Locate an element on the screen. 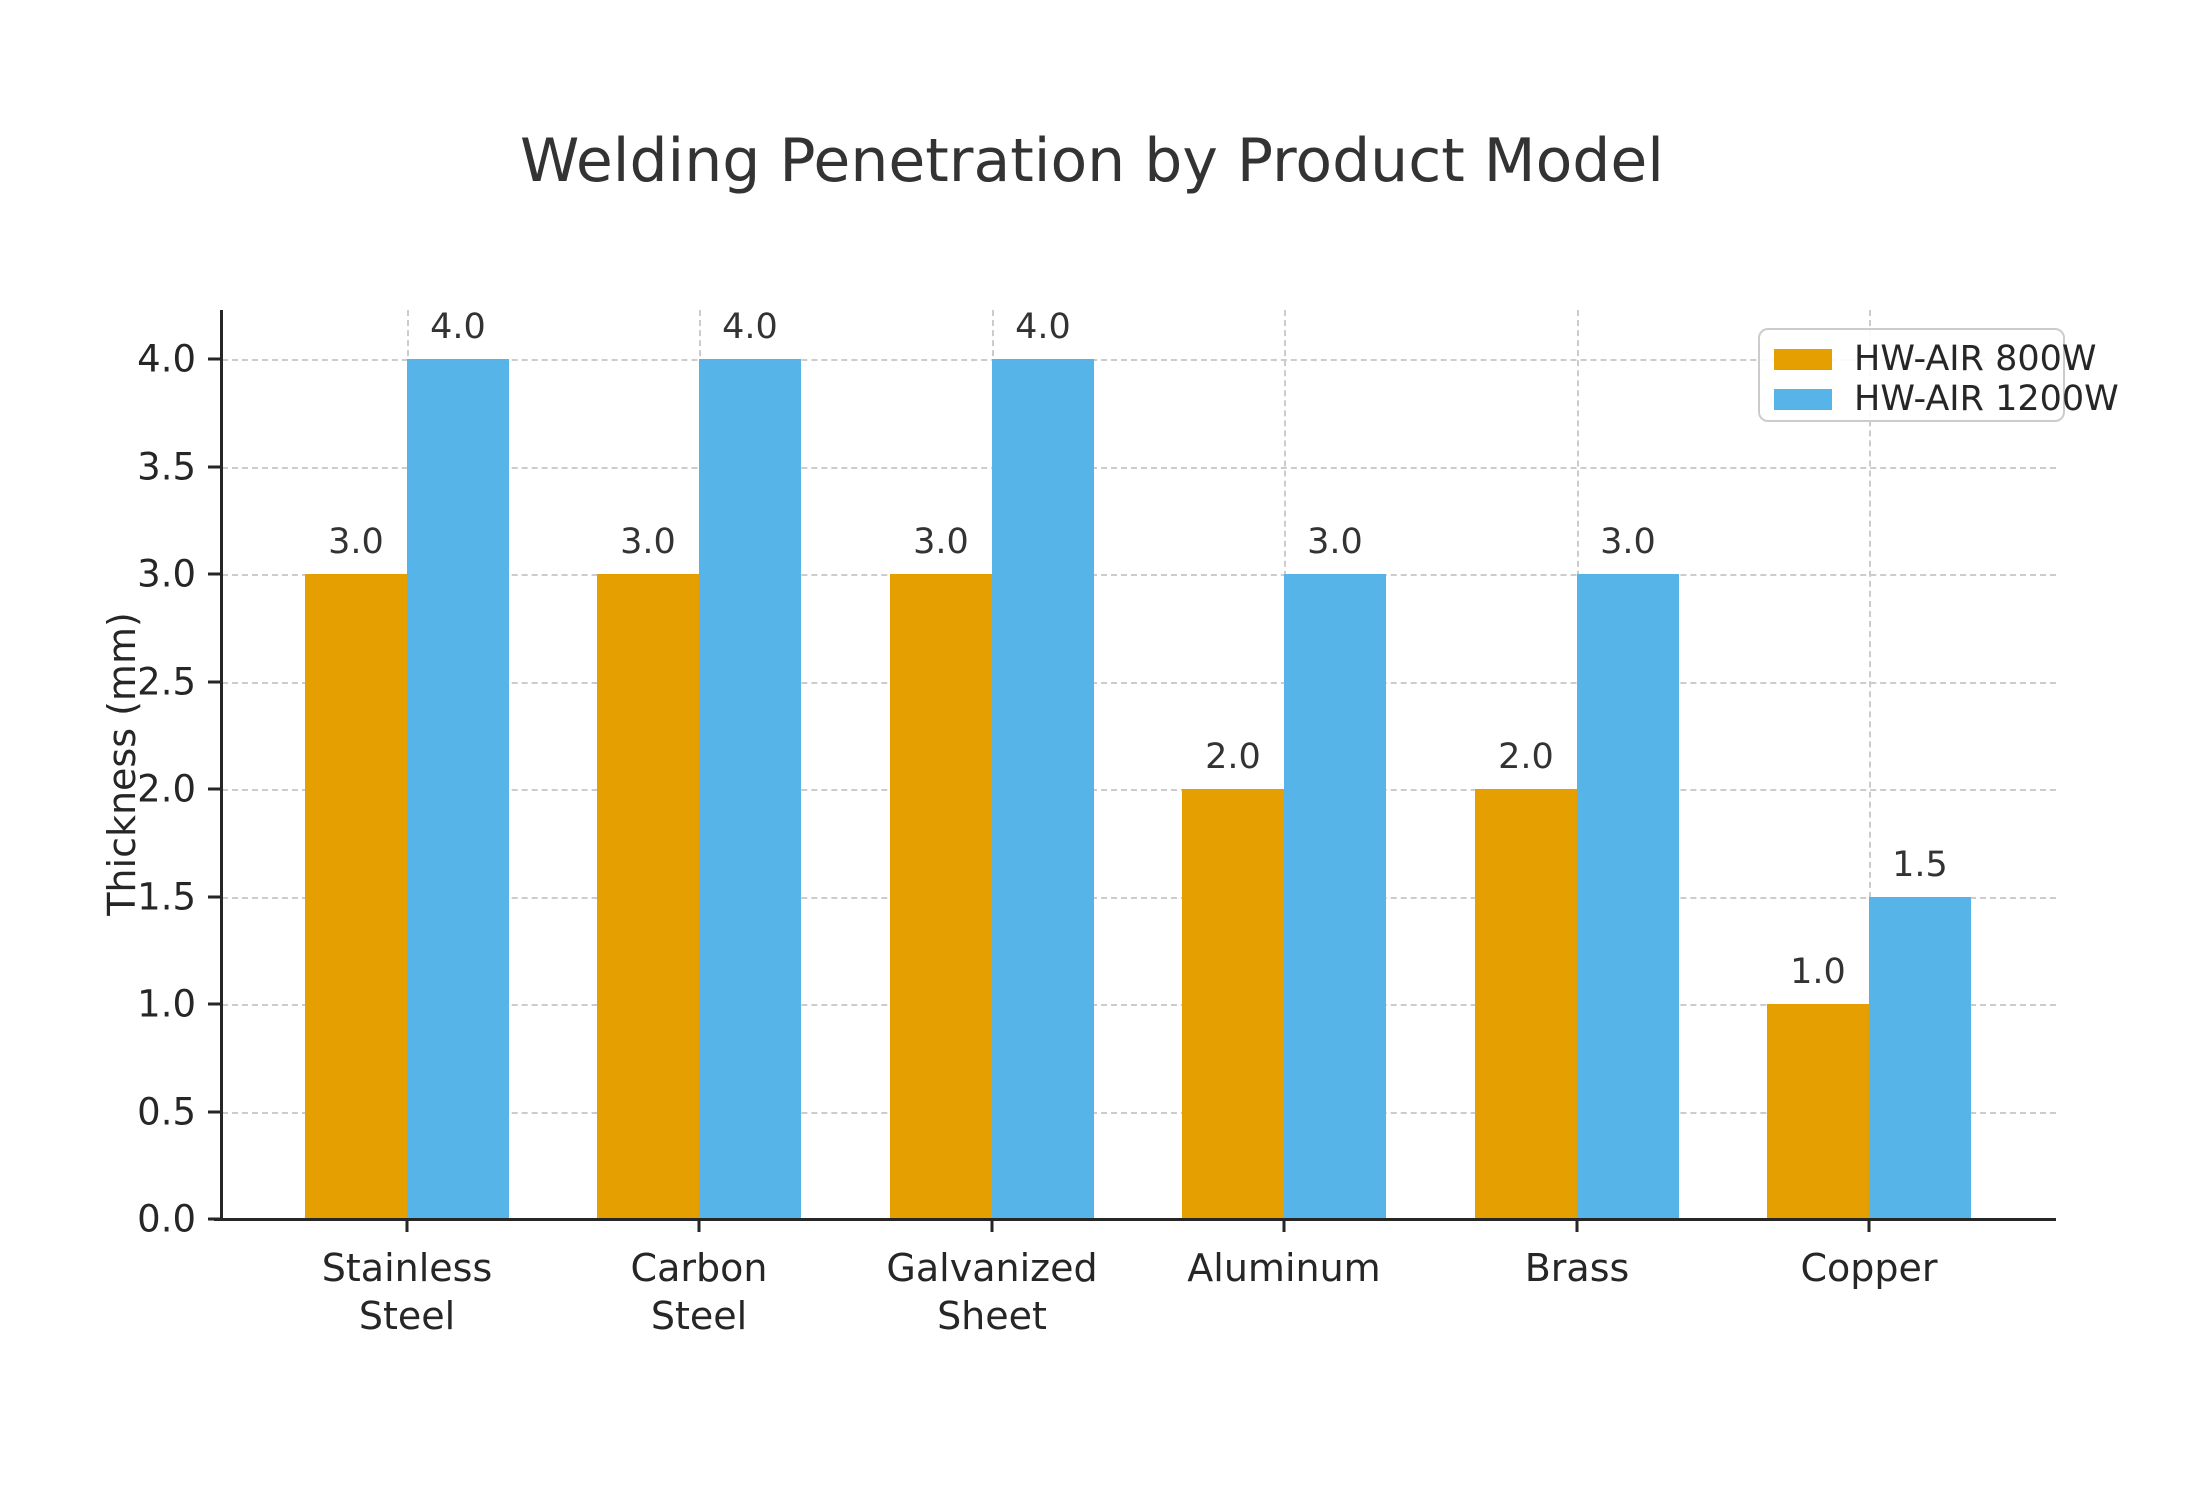  bar-value-label: 1.5 is located at coordinates (1920, 864).